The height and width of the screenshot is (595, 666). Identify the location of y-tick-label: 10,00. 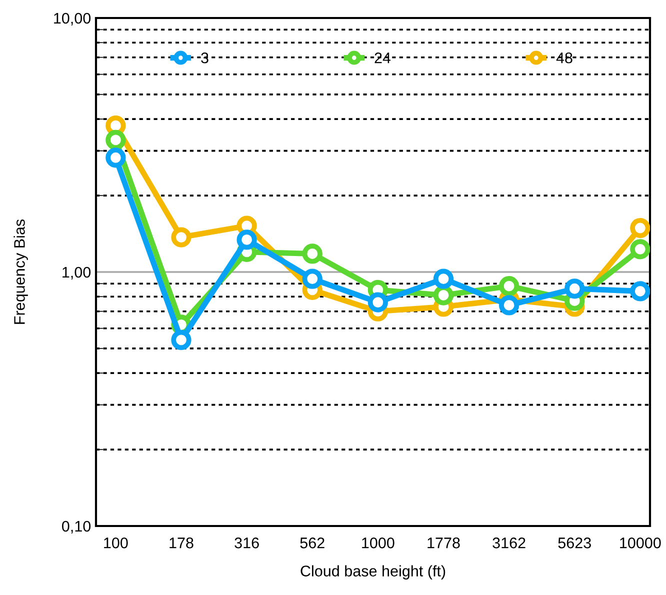
(72, 19).